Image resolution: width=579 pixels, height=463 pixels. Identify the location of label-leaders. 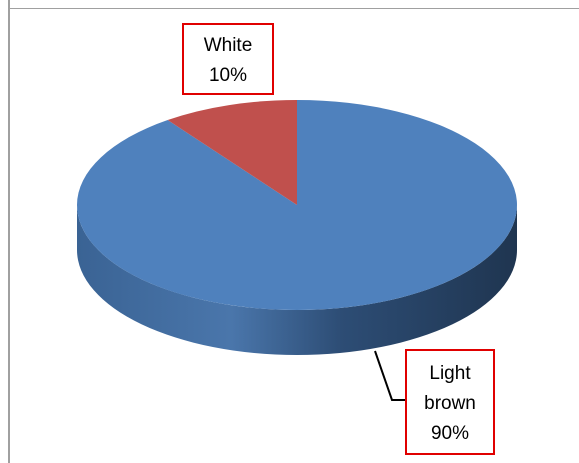
(390, 375).